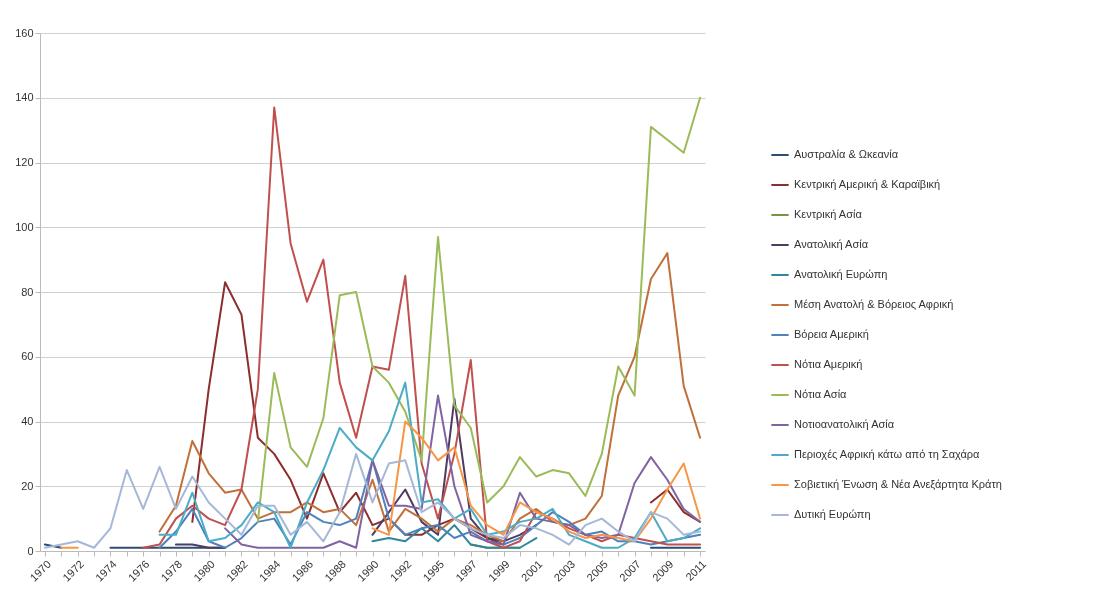 This screenshot has height=607, width=1115. Describe the element at coordinates (832, 514) in the screenshot. I see `legend-label: Δυτική Ευρώπη` at that location.